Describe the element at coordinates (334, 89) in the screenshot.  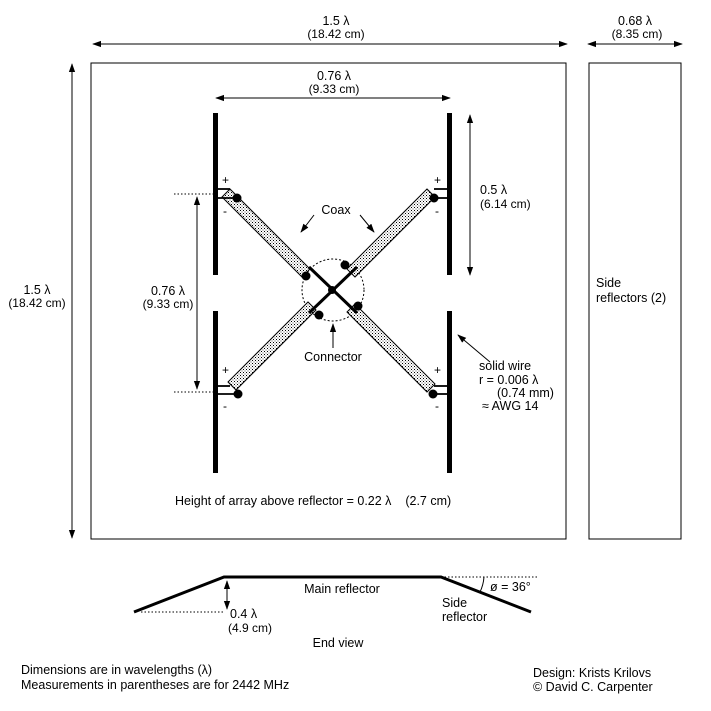
I see `horizontal-spacing-cm: (9.33 cm)` at that location.